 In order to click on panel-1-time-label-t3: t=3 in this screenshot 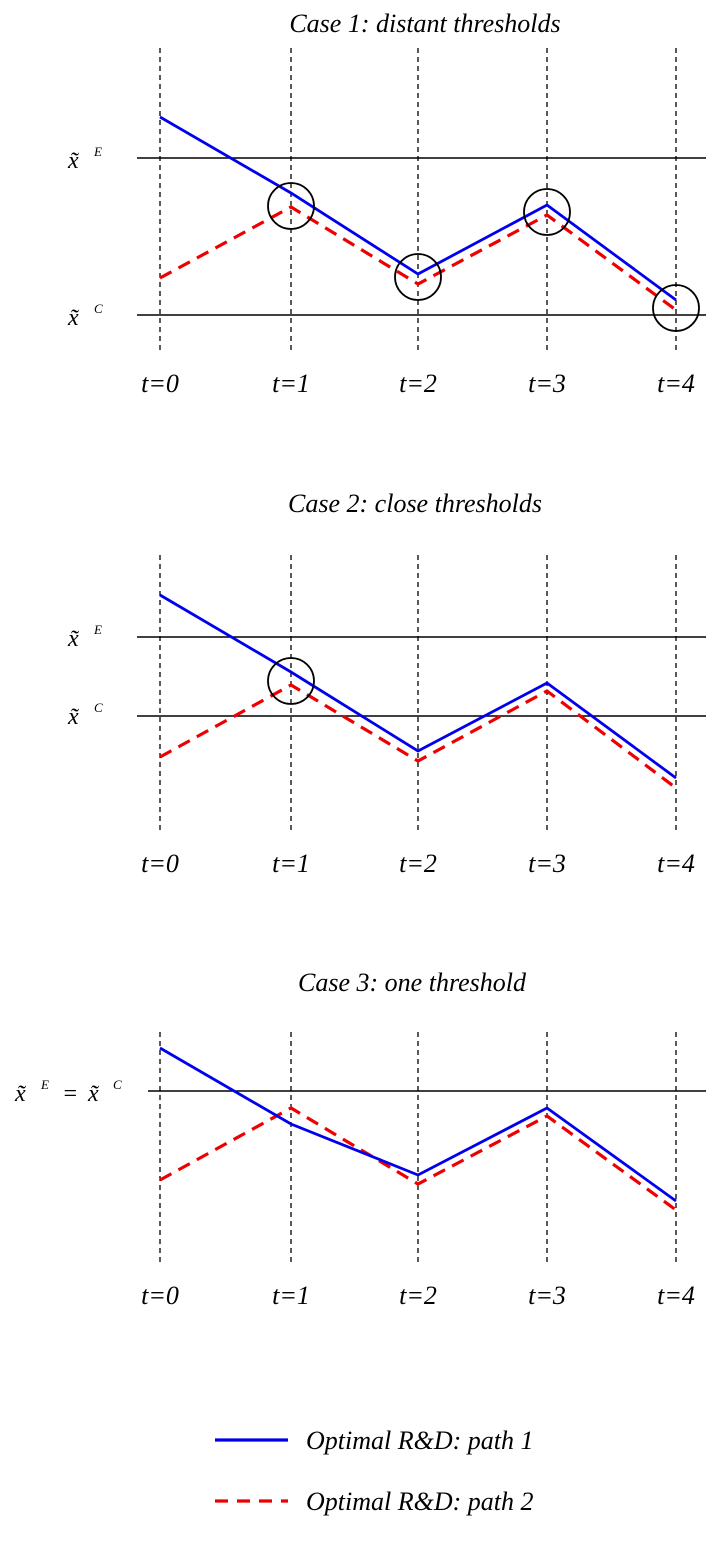, I will do `click(547, 383)`.